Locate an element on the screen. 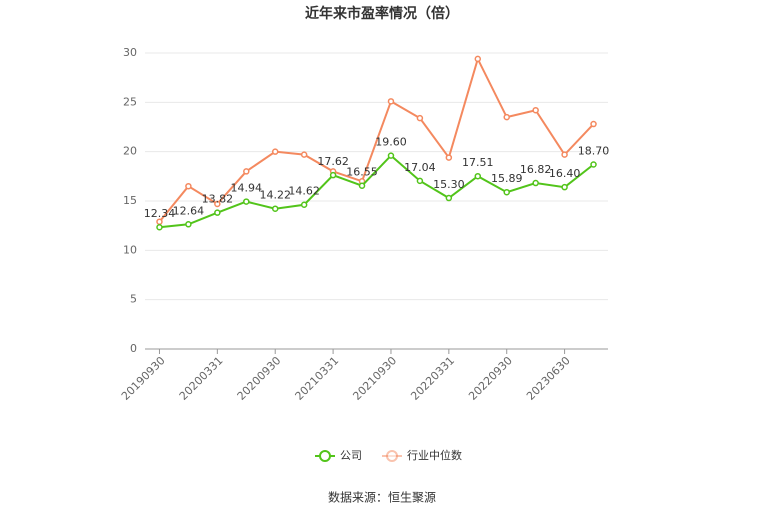 Image resolution: width=765 pixels, height=517 pixels. series-line is located at coordinates (377, 191).